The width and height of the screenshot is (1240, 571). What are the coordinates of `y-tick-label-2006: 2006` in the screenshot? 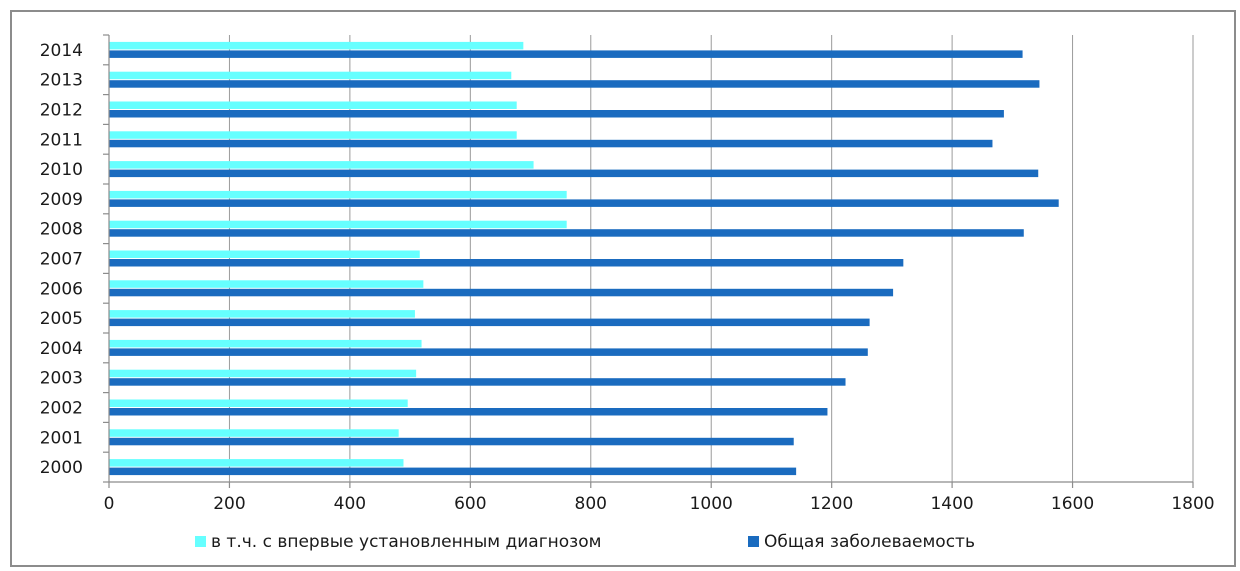 It's located at (61, 289).